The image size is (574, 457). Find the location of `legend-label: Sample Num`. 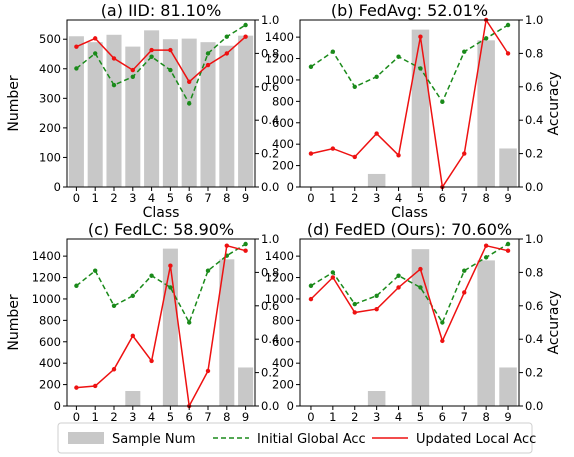

legend-label: Sample Num is located at coordinates (154, 439).